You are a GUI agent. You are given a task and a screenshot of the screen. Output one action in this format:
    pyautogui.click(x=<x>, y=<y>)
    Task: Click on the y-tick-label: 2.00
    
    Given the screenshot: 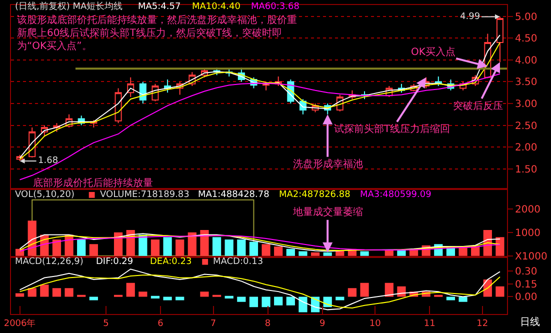 What is the action you would take?
    pyautogui.click(x=526, y=148)
    